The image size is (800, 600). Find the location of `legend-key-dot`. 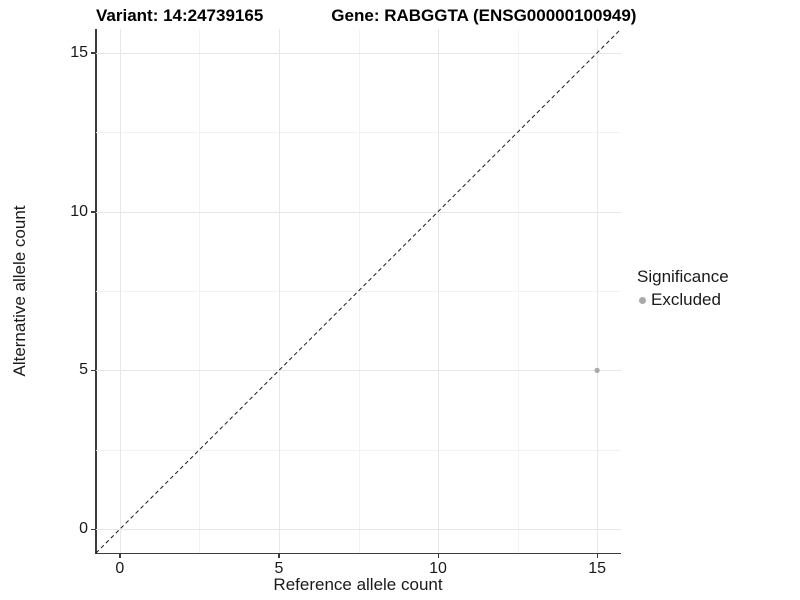

legend-key-dot is located at coordinates (642, 300).